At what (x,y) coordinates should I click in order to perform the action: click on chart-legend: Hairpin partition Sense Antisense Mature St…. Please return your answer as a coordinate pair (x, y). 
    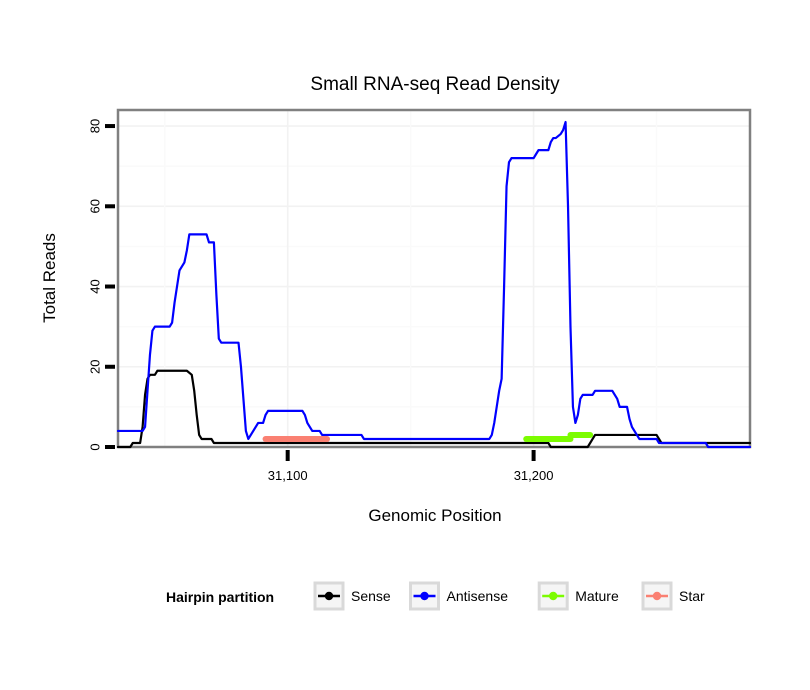
    Looking at the image, I should click on (435, 596).